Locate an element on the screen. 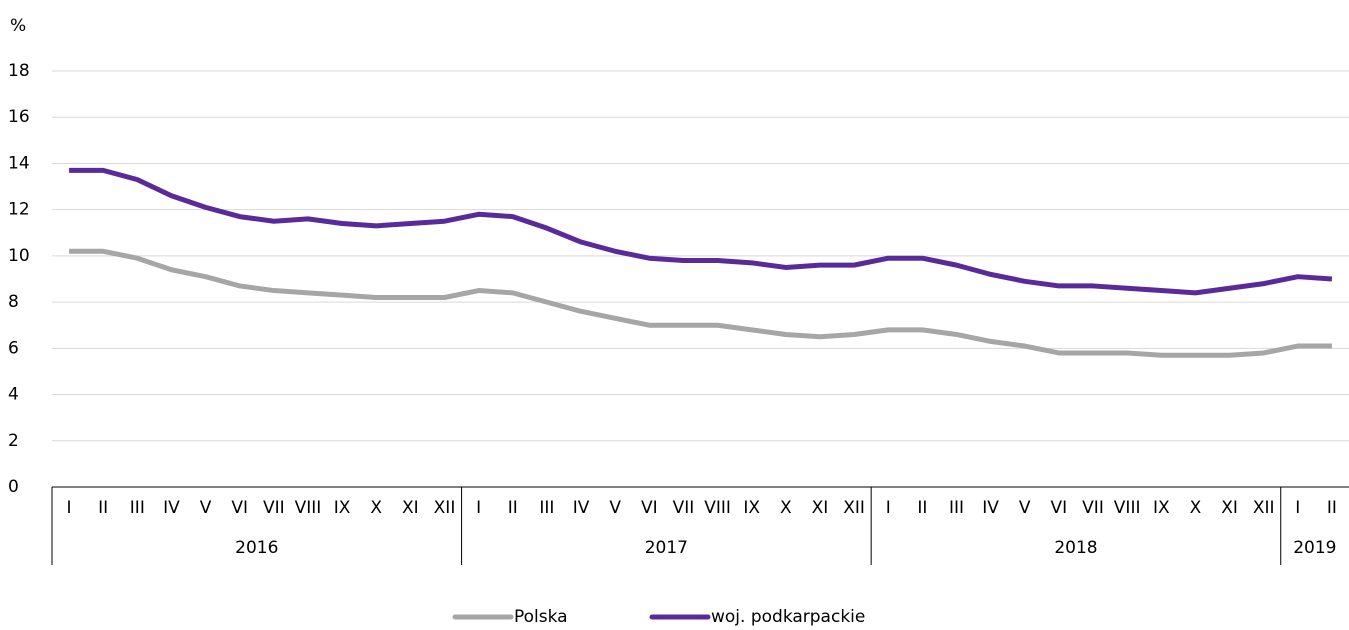 The height and width of the screenshot is (630, 1349). y-tick-label: 14 is located at coordinates (19, 163).